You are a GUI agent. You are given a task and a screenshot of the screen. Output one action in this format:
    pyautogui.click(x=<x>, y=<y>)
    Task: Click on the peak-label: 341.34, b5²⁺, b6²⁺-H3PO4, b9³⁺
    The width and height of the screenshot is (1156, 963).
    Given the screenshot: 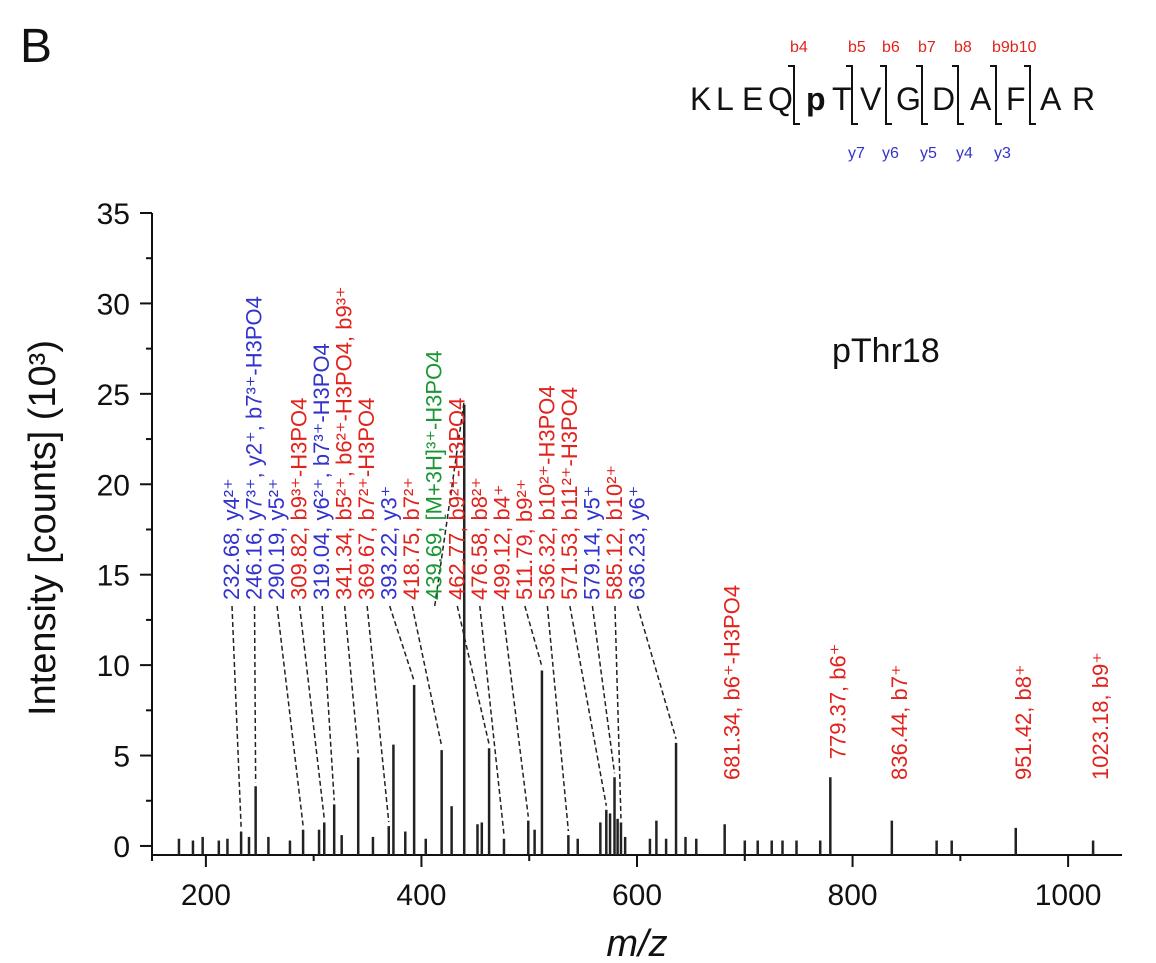 What is the action you would take?
    pyautogui.click(x=344, y=443)
    